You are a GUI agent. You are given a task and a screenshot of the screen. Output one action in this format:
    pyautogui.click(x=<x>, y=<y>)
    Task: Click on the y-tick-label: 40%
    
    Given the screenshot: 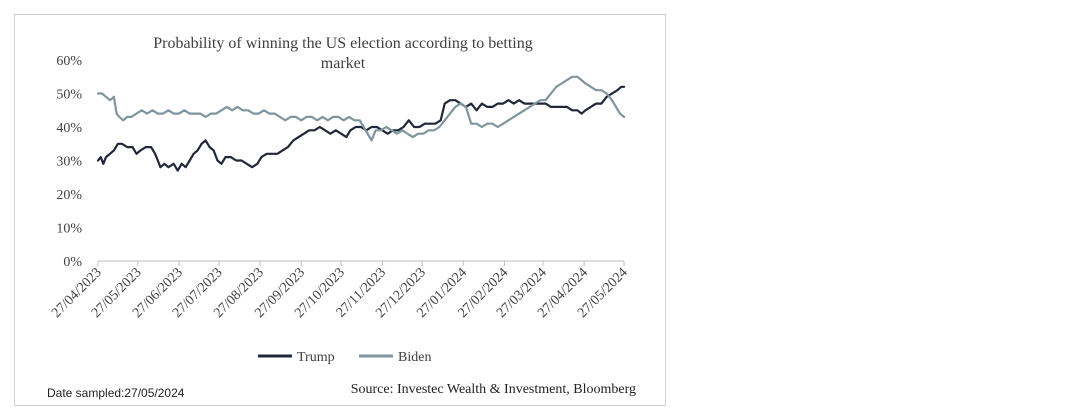 What is the action you would take?
    pyautogui.click(x=69, y=128)
    